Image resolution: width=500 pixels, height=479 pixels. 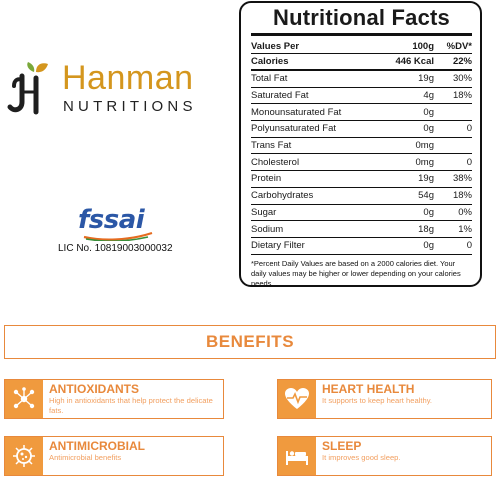 I want to click on header-value: 100g, so click(x=423, y=46).